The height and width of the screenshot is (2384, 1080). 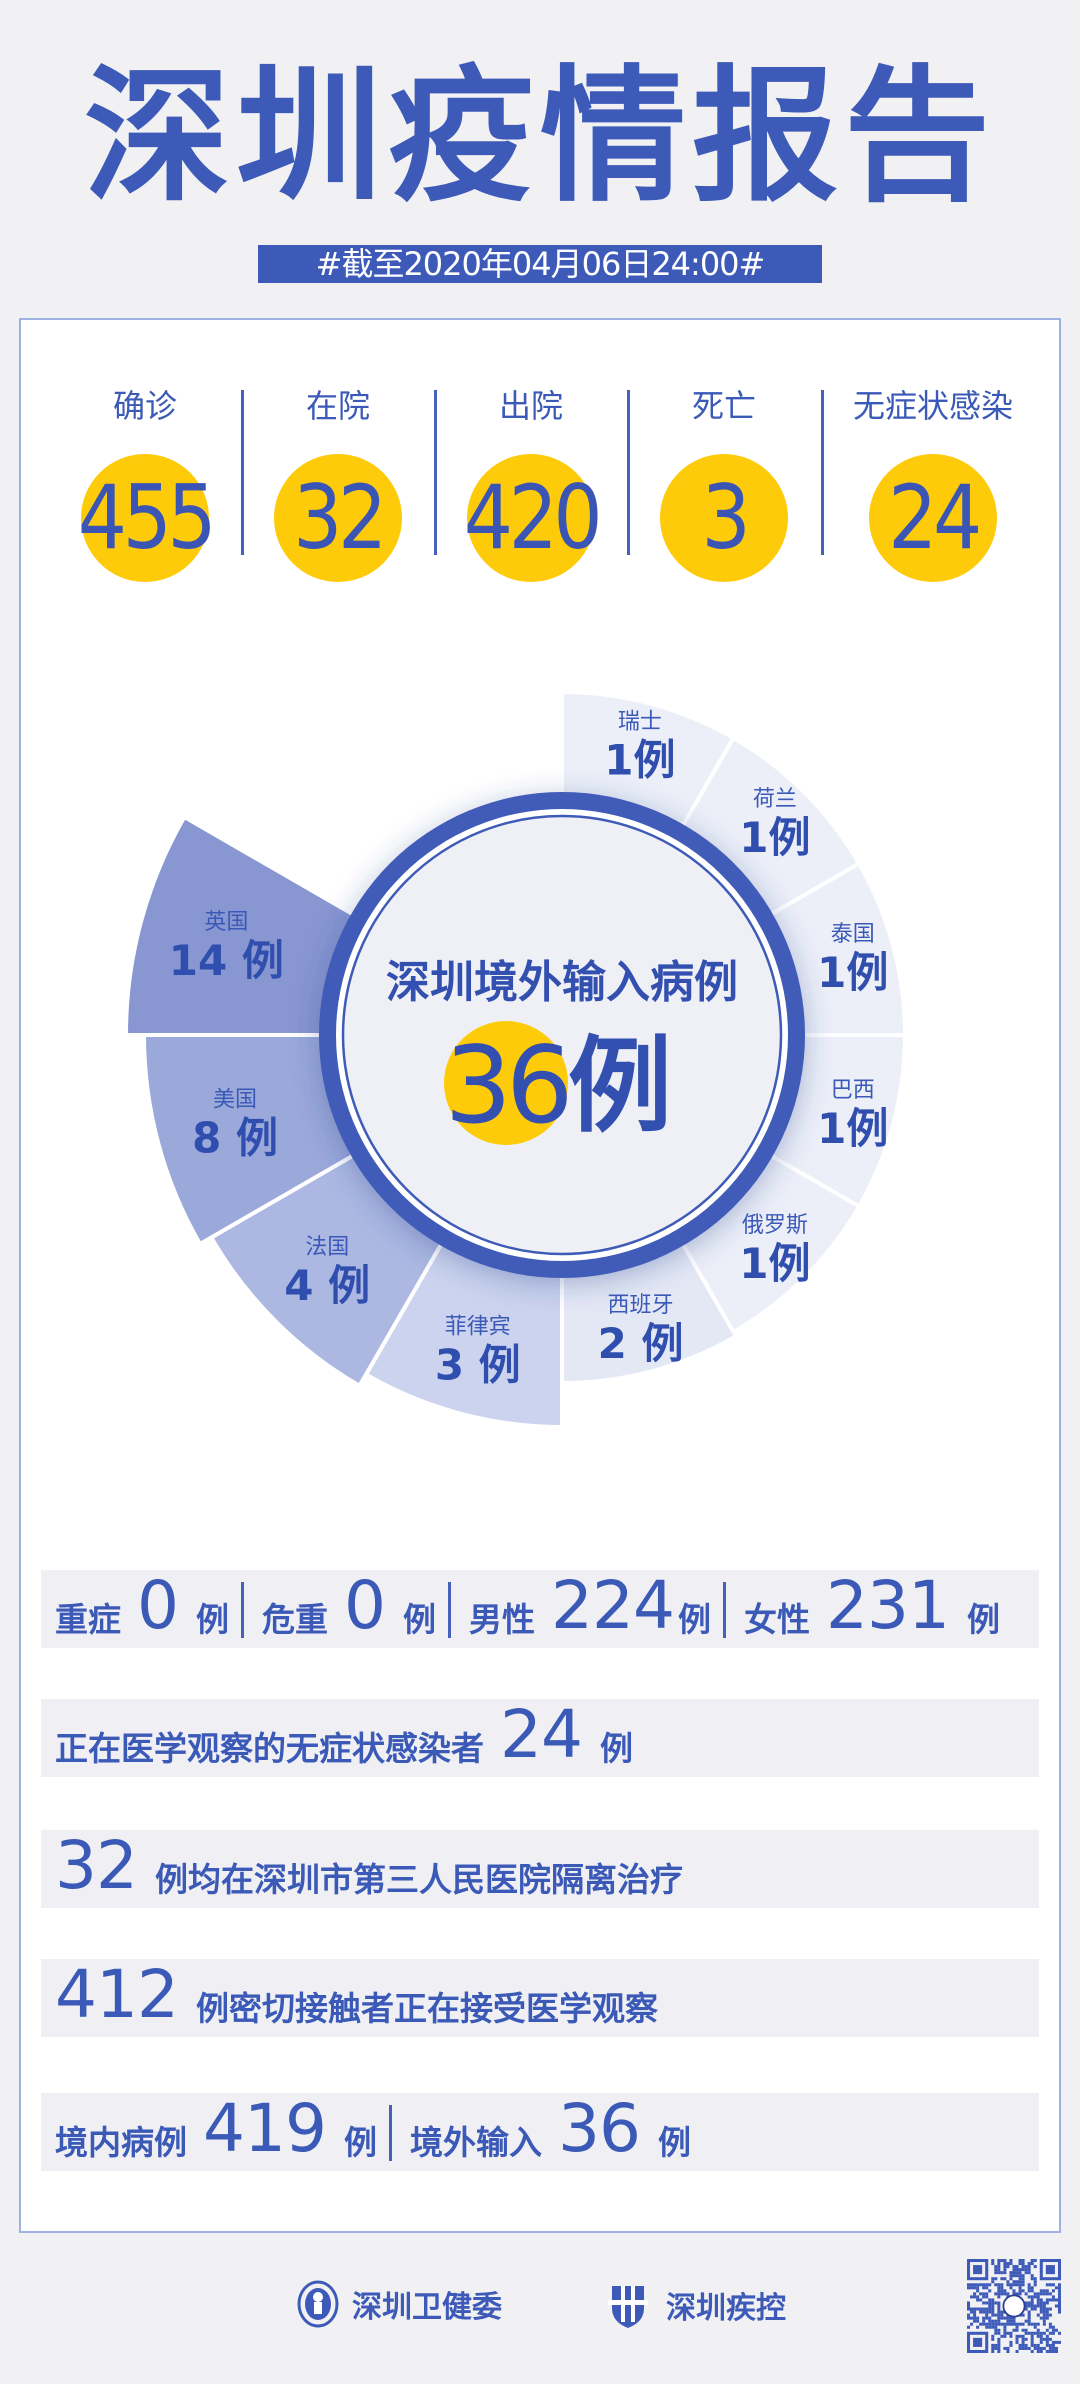 What do you see at coordinates (265, 2128) in the screenshot?
I see `domestic-value: 419` at bounding box center [265, 2128].